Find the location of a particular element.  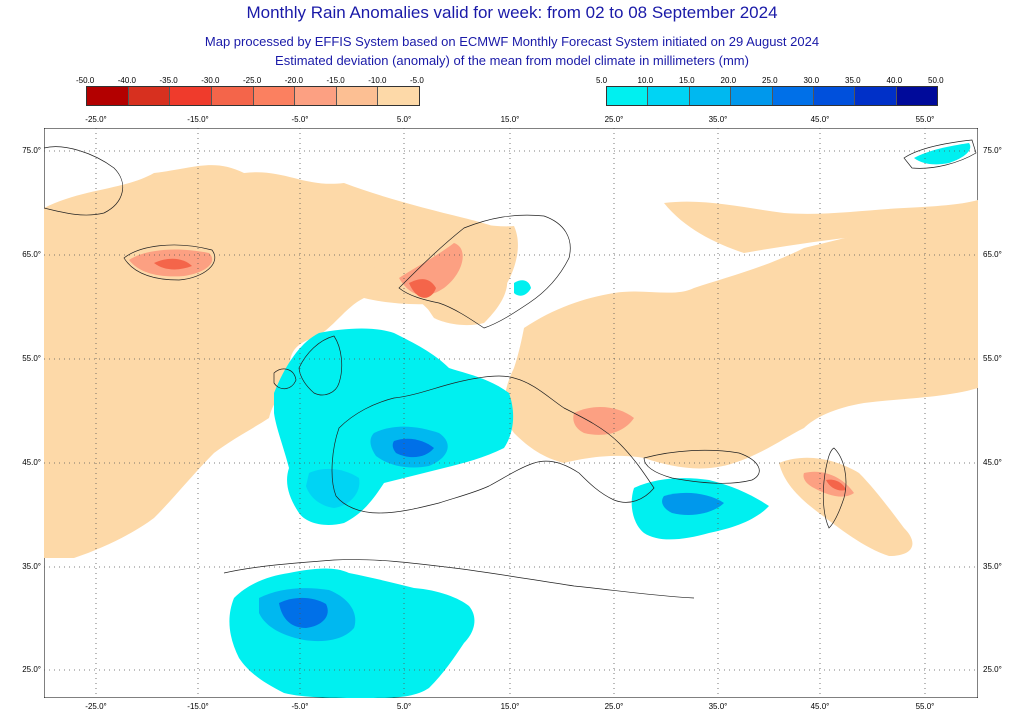

top-longitude-label: 55.0° is located at coordinates (925, 119).